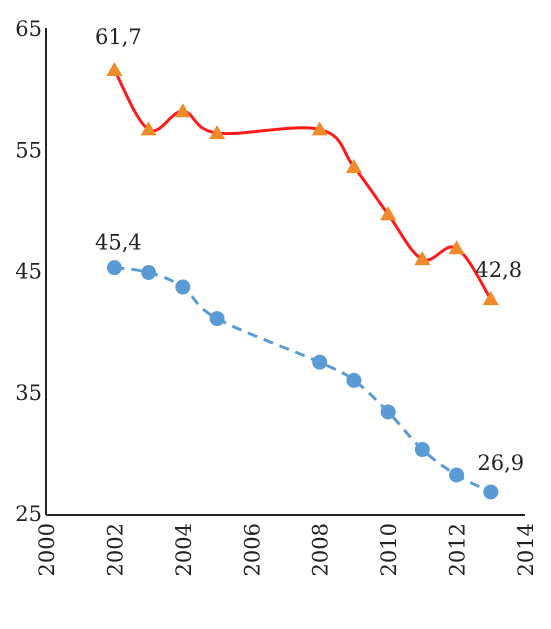  Describe the element at coordinates (526, 549) in the screenshot. I see `x-tick-label: 2014` at that location.